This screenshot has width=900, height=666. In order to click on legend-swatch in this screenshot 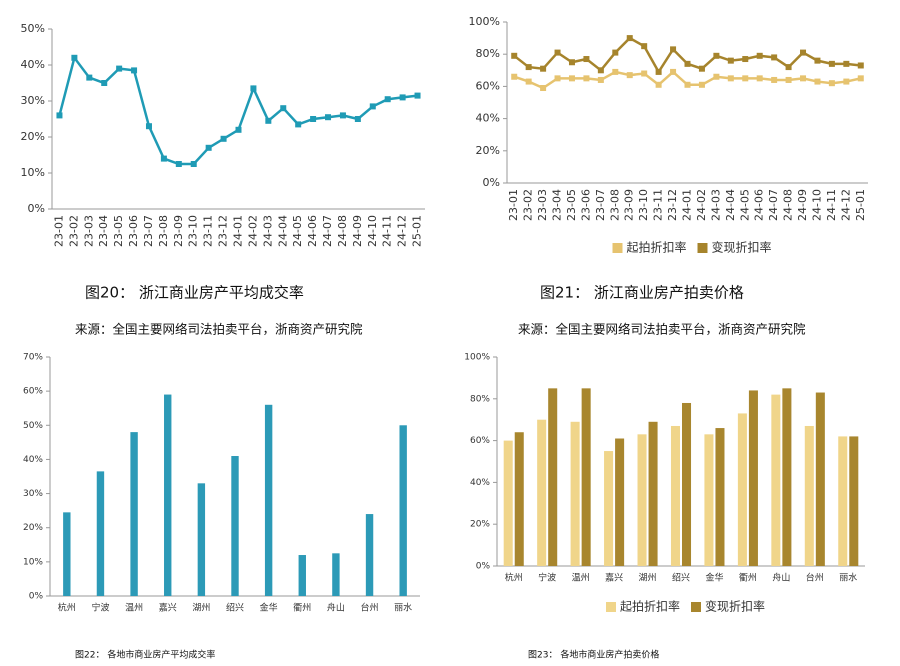, I will do `click(696, 607)`.